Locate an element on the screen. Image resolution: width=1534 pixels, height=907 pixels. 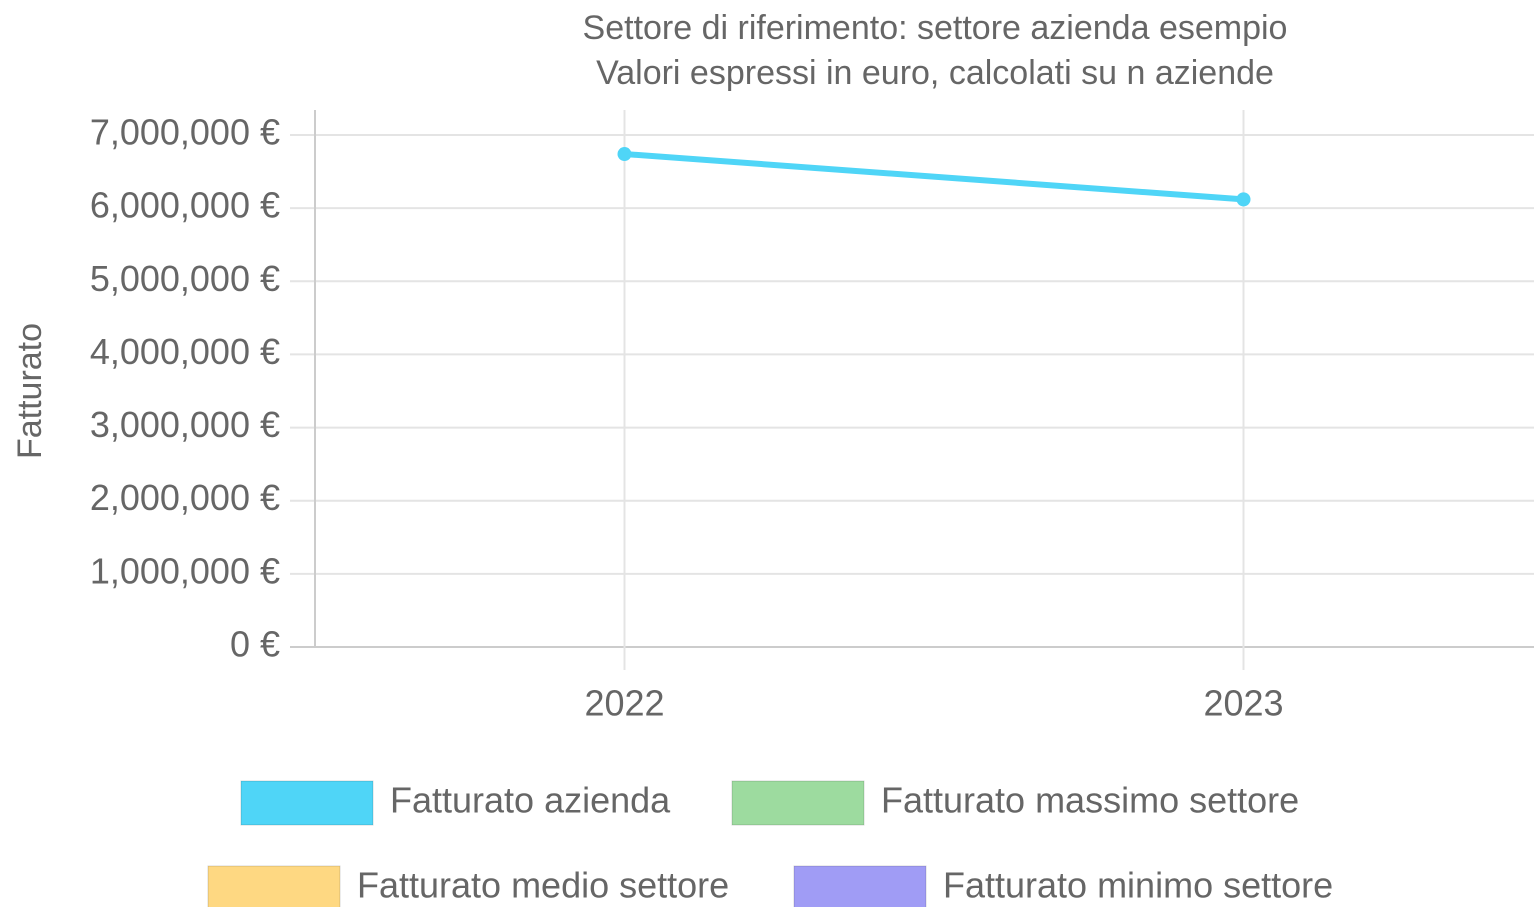
series-line is located at coordinates (934, 177).